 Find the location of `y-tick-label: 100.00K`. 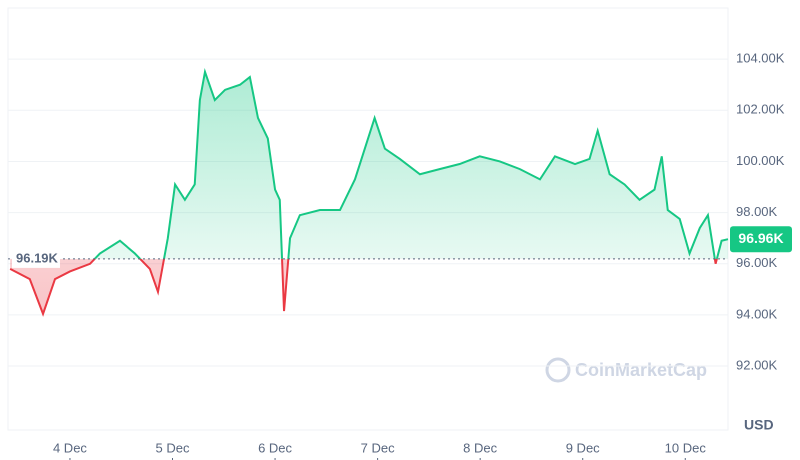

y-tick-label: 100.00K is located at coordinates (760, 160).